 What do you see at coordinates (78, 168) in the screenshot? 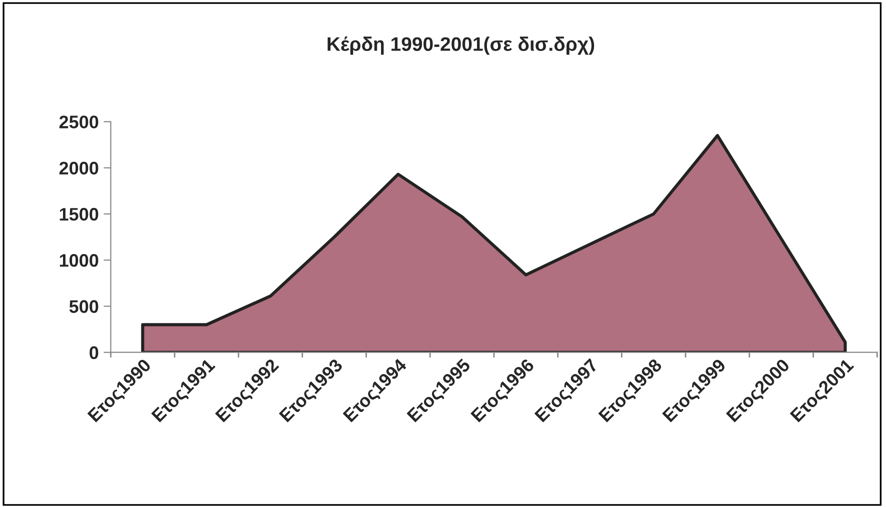
I see `y-tick-label: 2000` at bounding box center [78, 168].